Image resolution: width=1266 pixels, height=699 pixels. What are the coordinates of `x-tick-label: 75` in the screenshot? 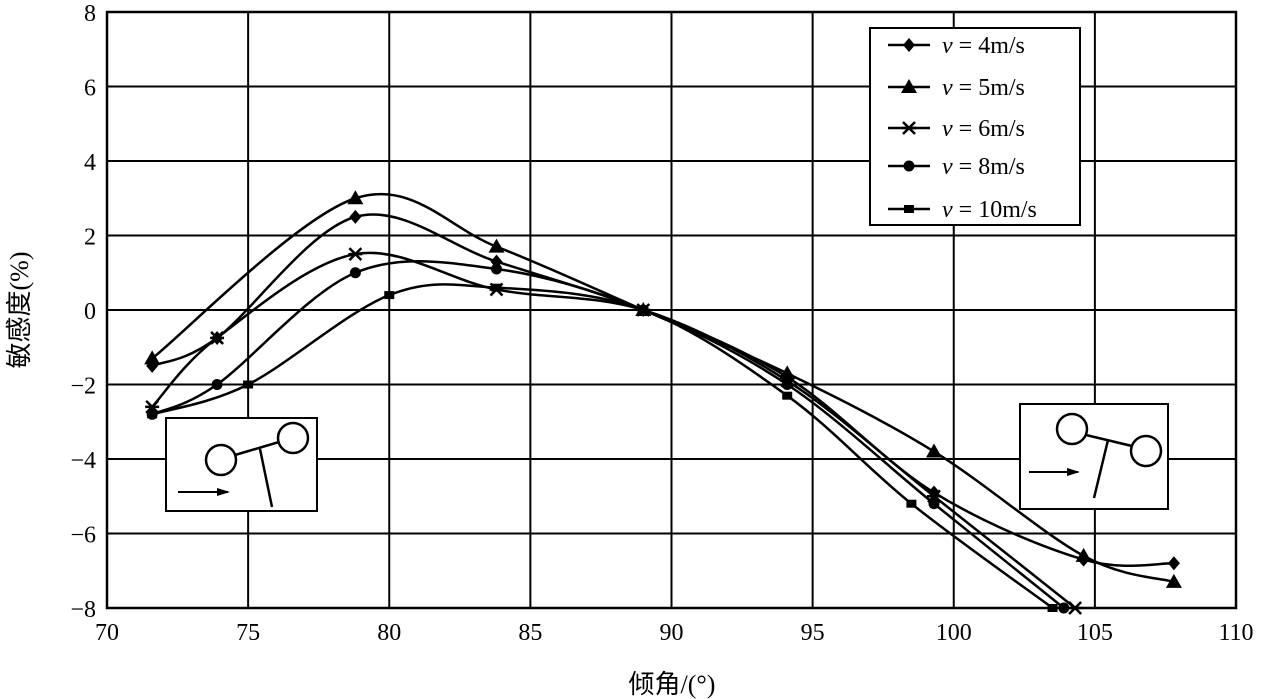 It's located at (248, 633).